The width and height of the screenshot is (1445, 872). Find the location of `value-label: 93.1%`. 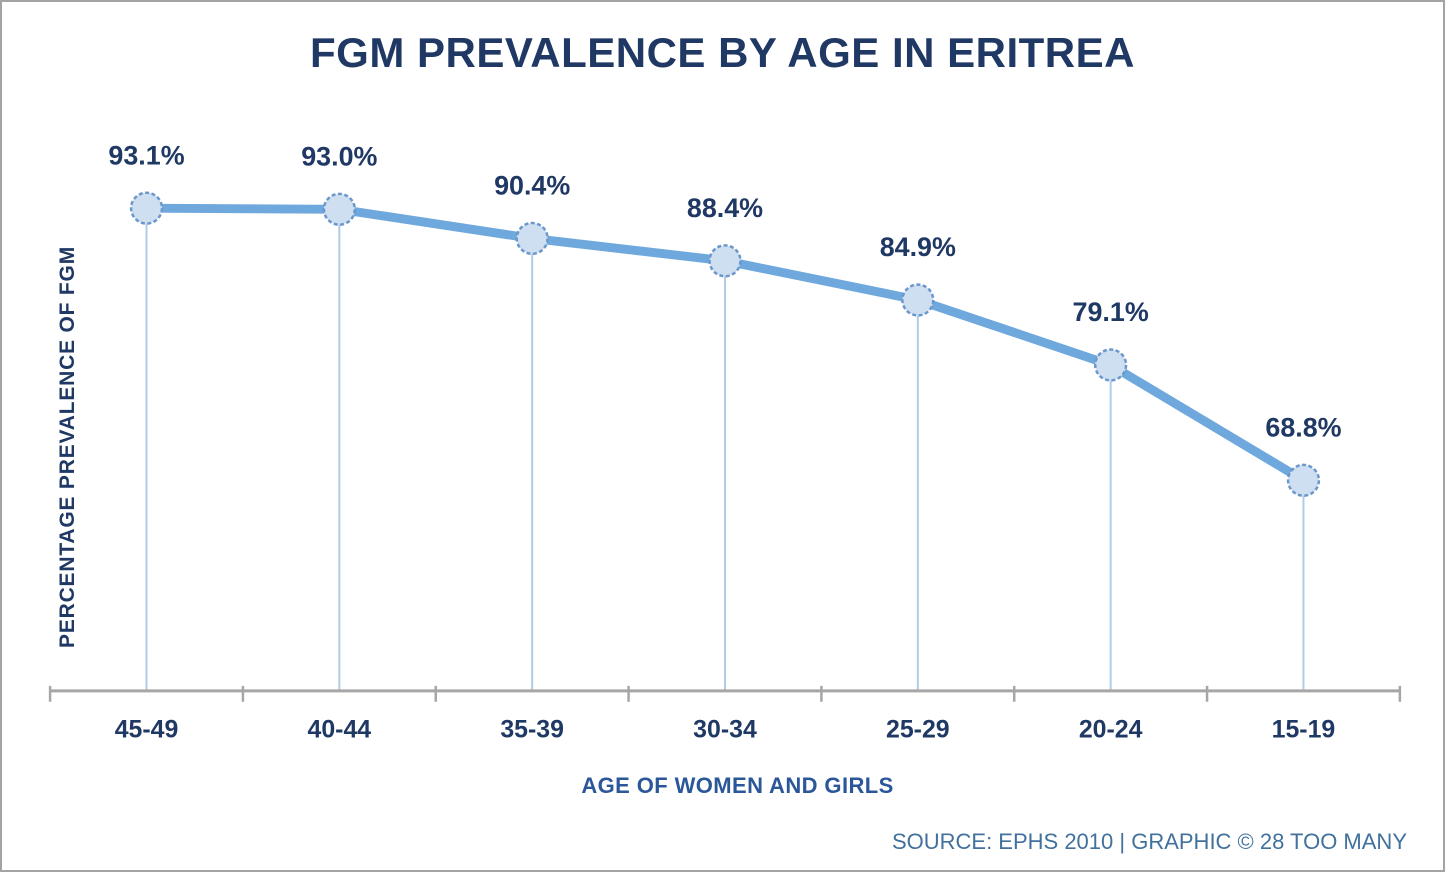

value-label: 93.1% is located at coordinates (146, 155).